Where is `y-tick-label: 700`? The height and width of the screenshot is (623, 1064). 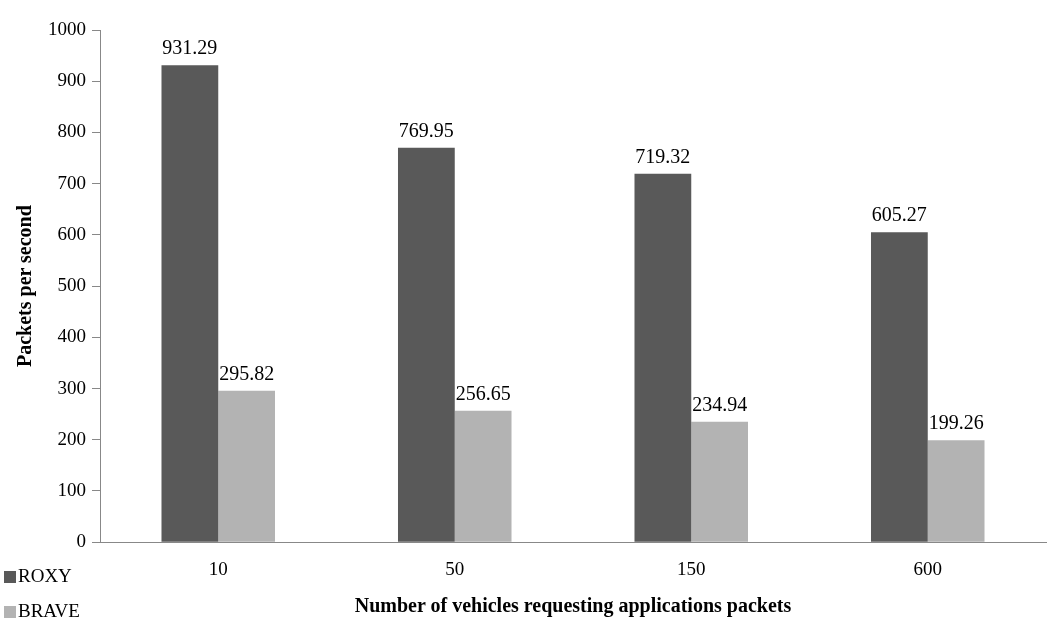
y-tick-label: 700 is located at coordinates (71, 182).